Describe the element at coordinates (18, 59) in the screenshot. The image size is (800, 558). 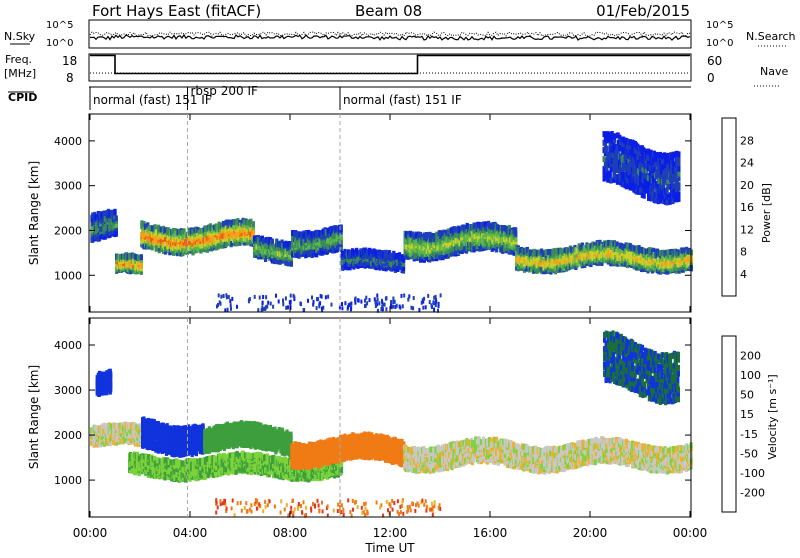
I see `freq-label-line1: Freq.` at that location.